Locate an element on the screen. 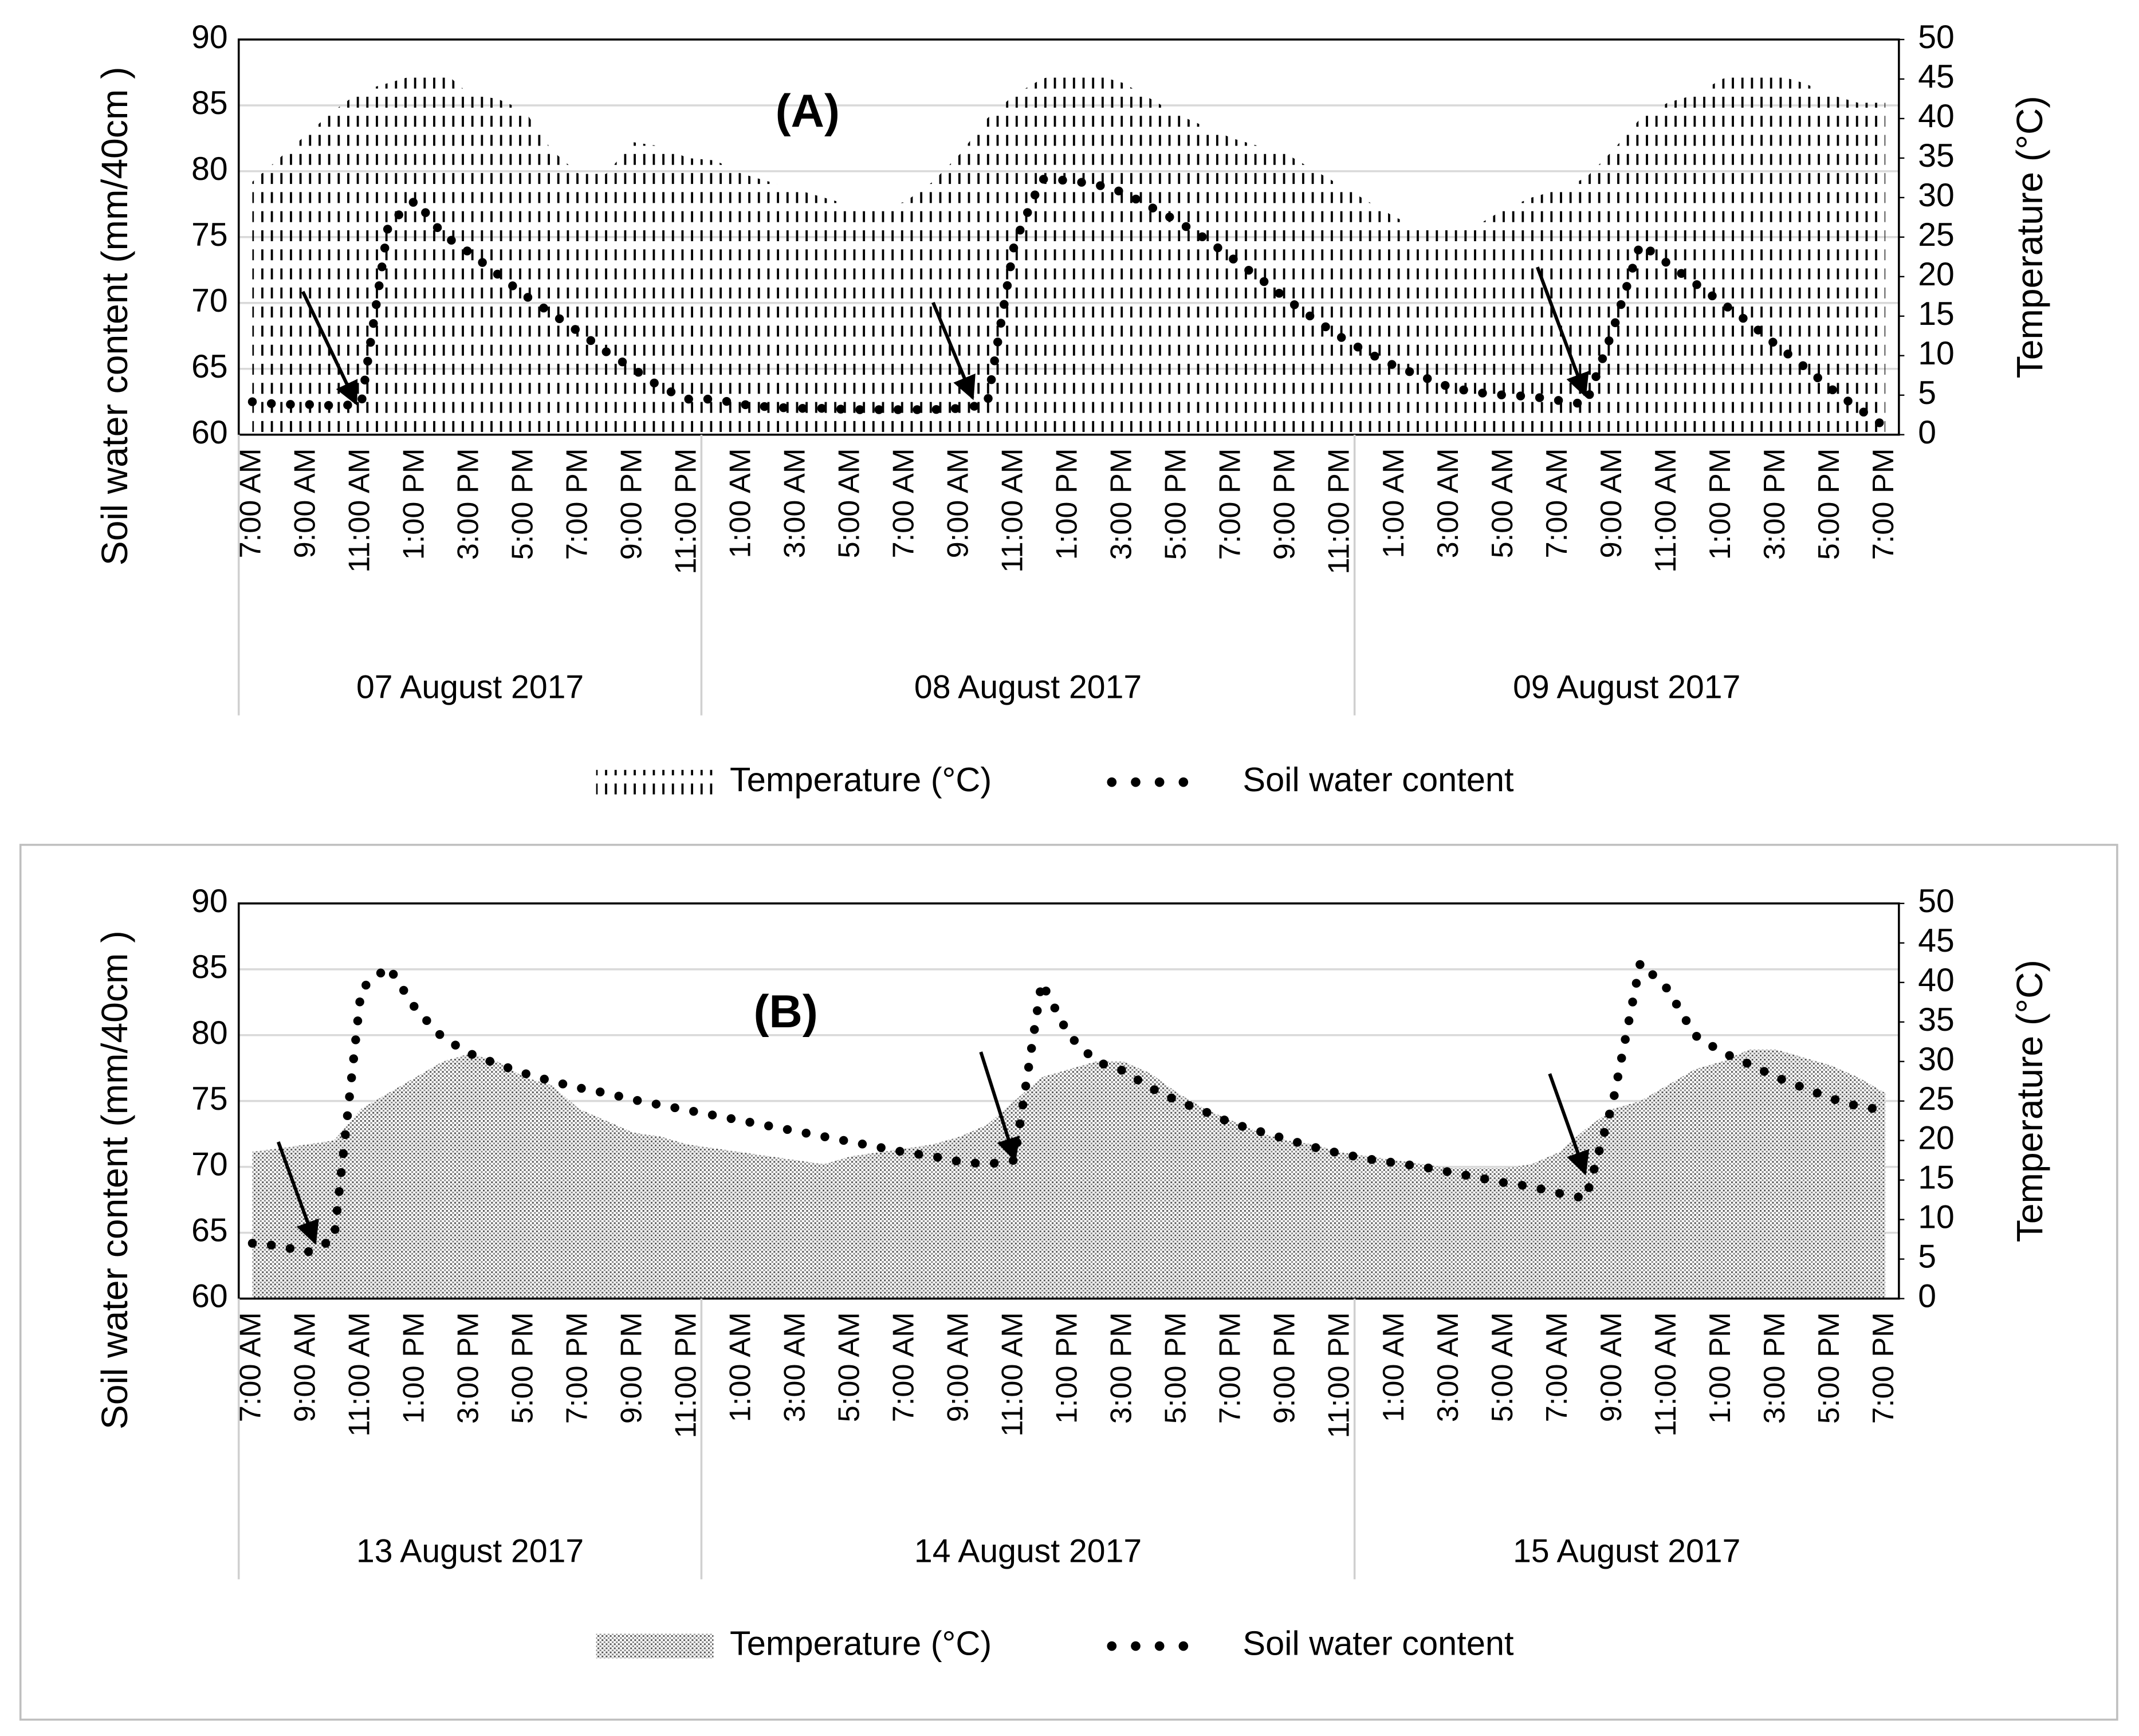  y2-axis-title: Temperature (°C) is located at coordinates (2029, 1101).